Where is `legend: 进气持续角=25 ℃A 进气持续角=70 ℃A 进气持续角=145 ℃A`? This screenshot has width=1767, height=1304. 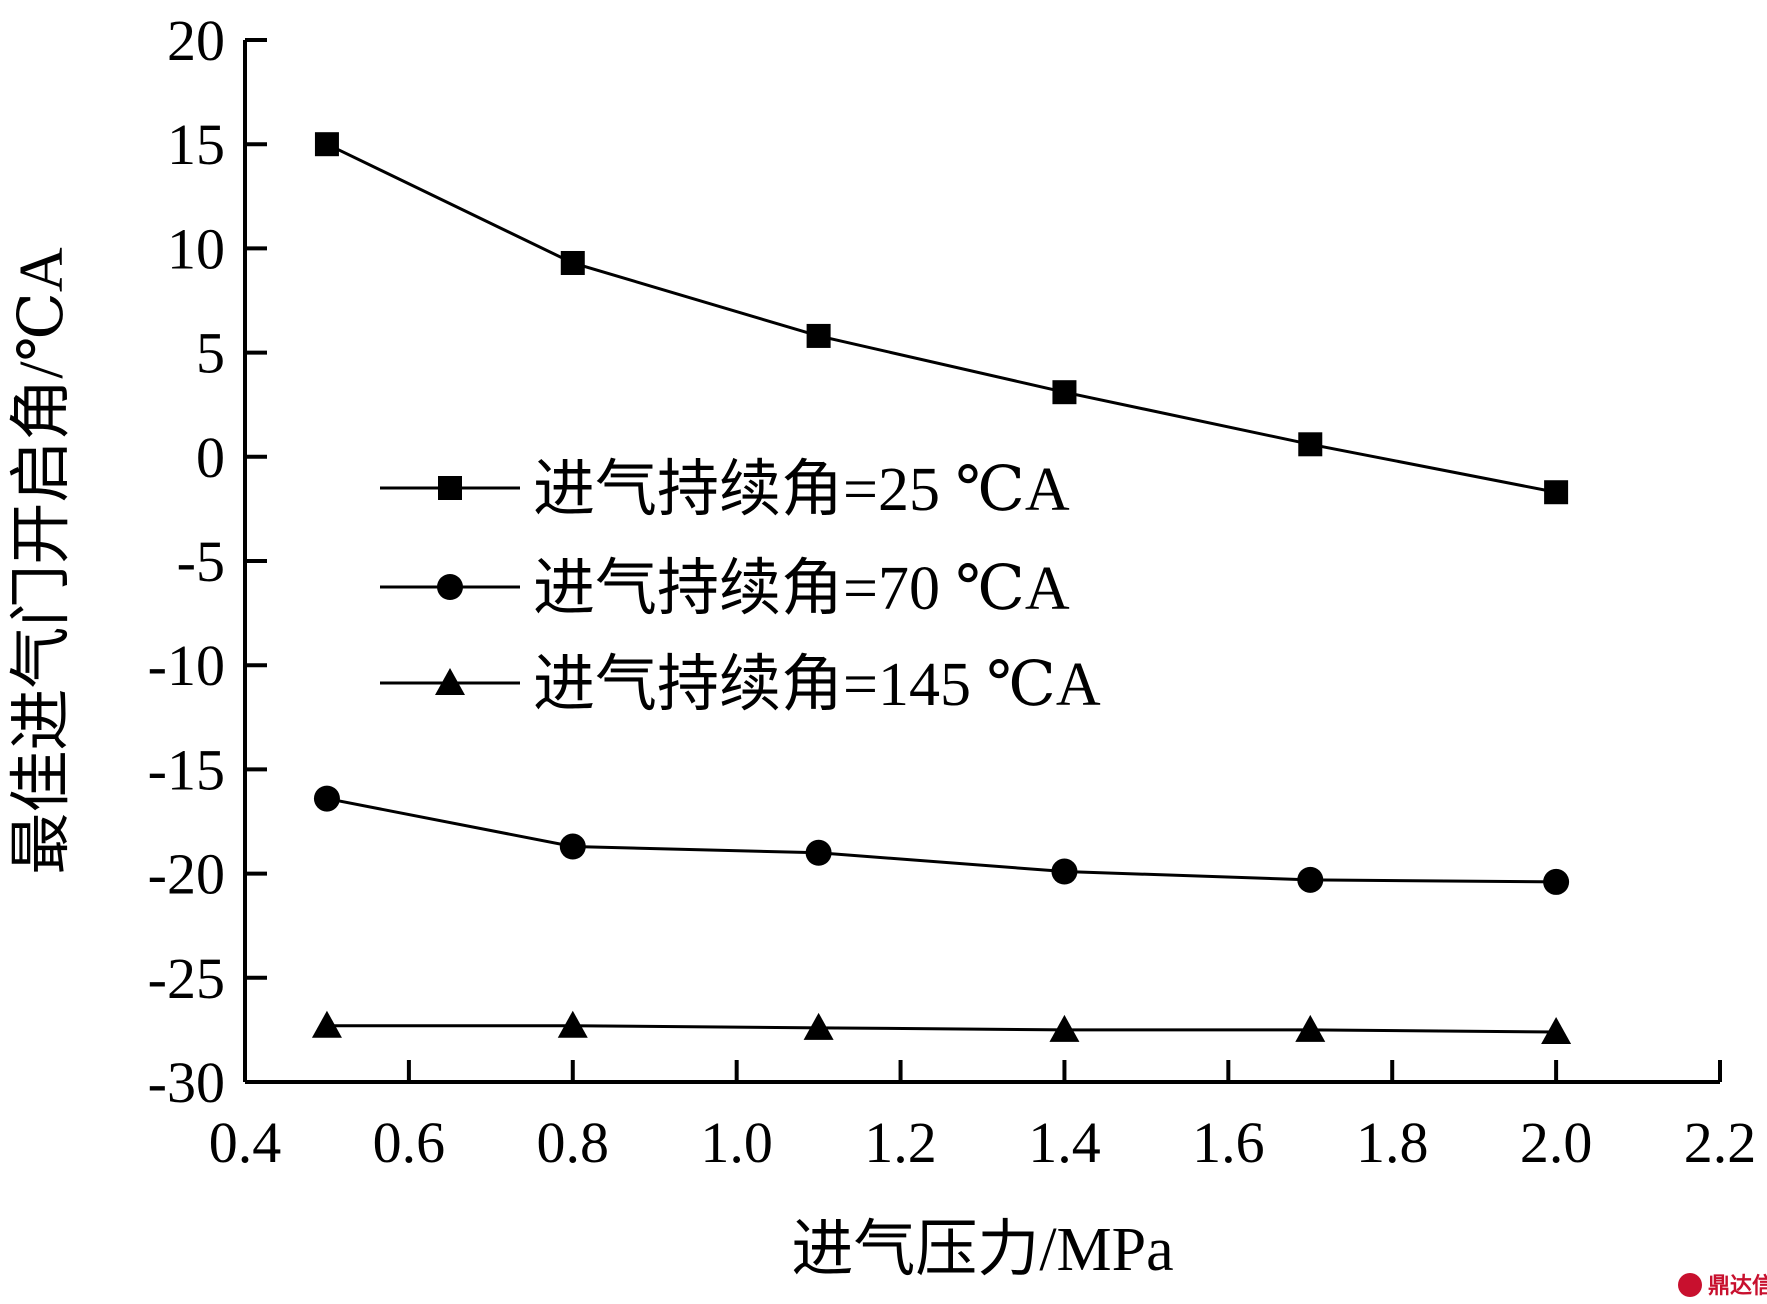
legend: 进气持续角=25 ℃A 进气持续角=70 ℃A 进气持续角=145 ℃A is located at coordinates (740, 587).